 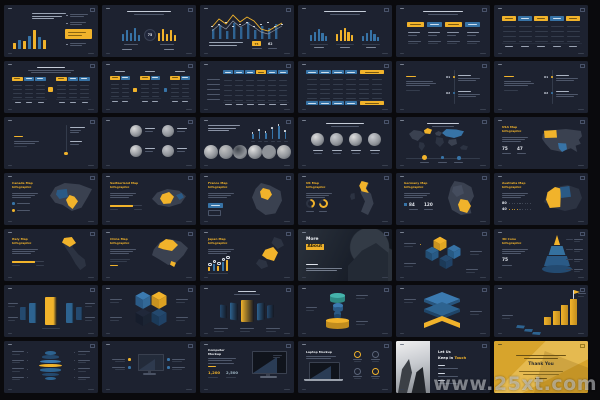 What do you see at coordinates (247, 31) in the screenshot?
I see `slide-thumbnail-3-line-chart: 75 62` at bounding box center [247, 31].